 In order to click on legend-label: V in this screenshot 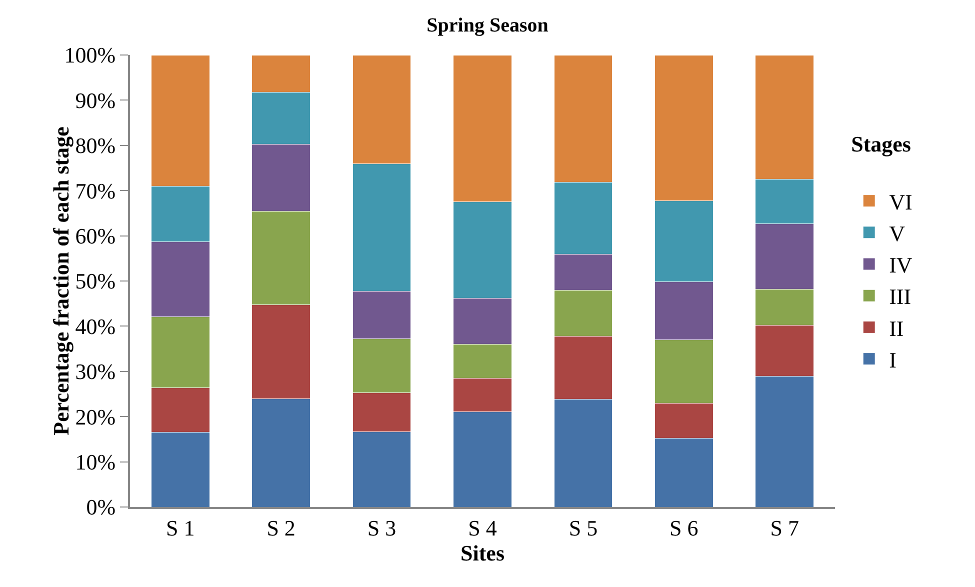, I will do `click(897, 233)`.